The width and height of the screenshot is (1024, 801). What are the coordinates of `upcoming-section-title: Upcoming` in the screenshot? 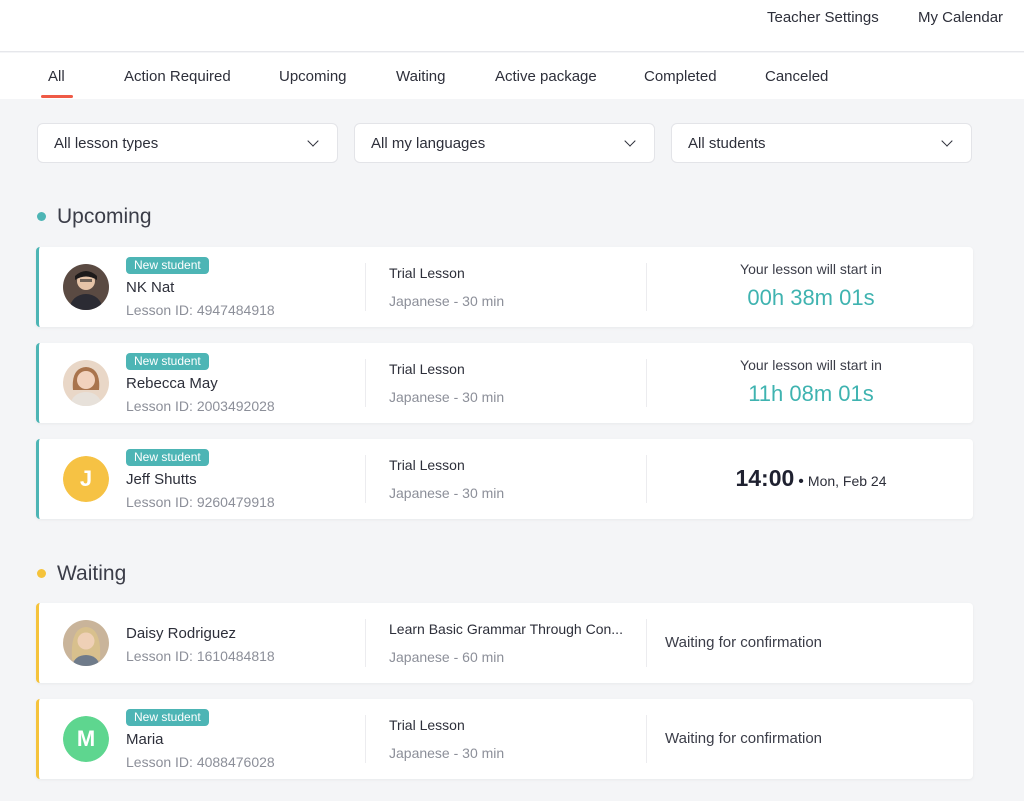 It's located at (104, 216).